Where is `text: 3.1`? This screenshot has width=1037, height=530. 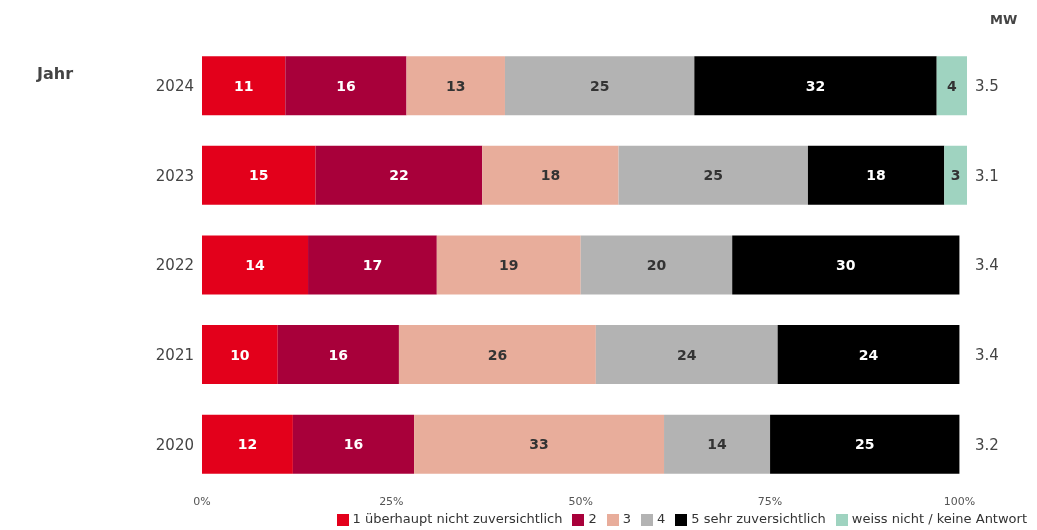
text: 3.1 is located at coordinates (987, 175).